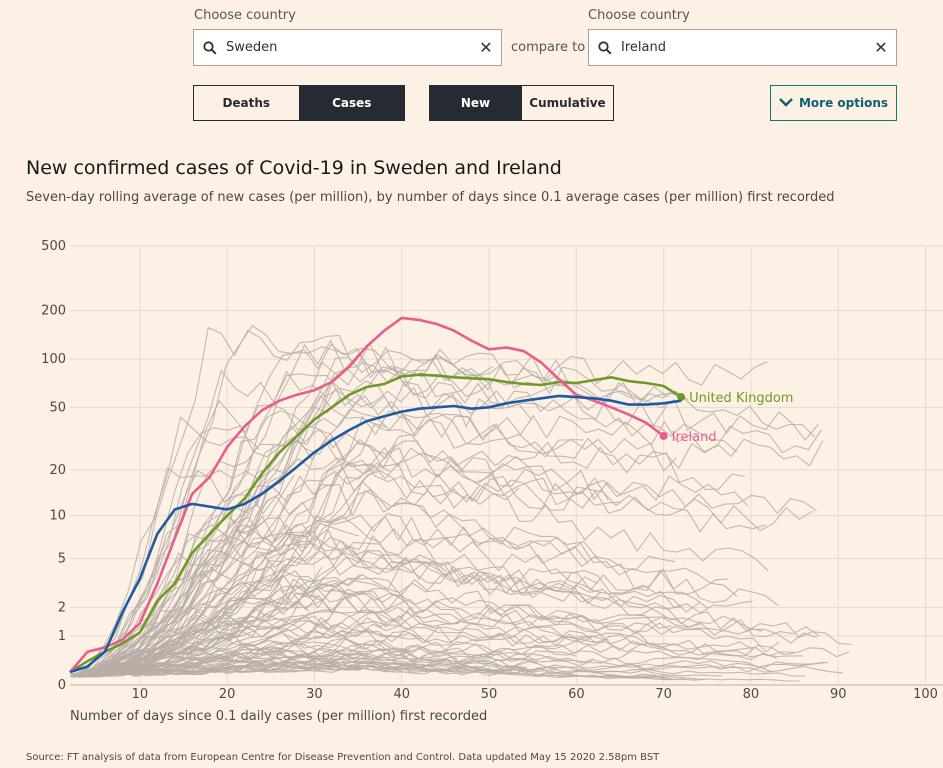 The width and height of the screenshot is (943, 768). What do you see at coordinates (62, 558) in the screenshot?
I see `y-tick-label: 5` at bounding box center [62, 558].